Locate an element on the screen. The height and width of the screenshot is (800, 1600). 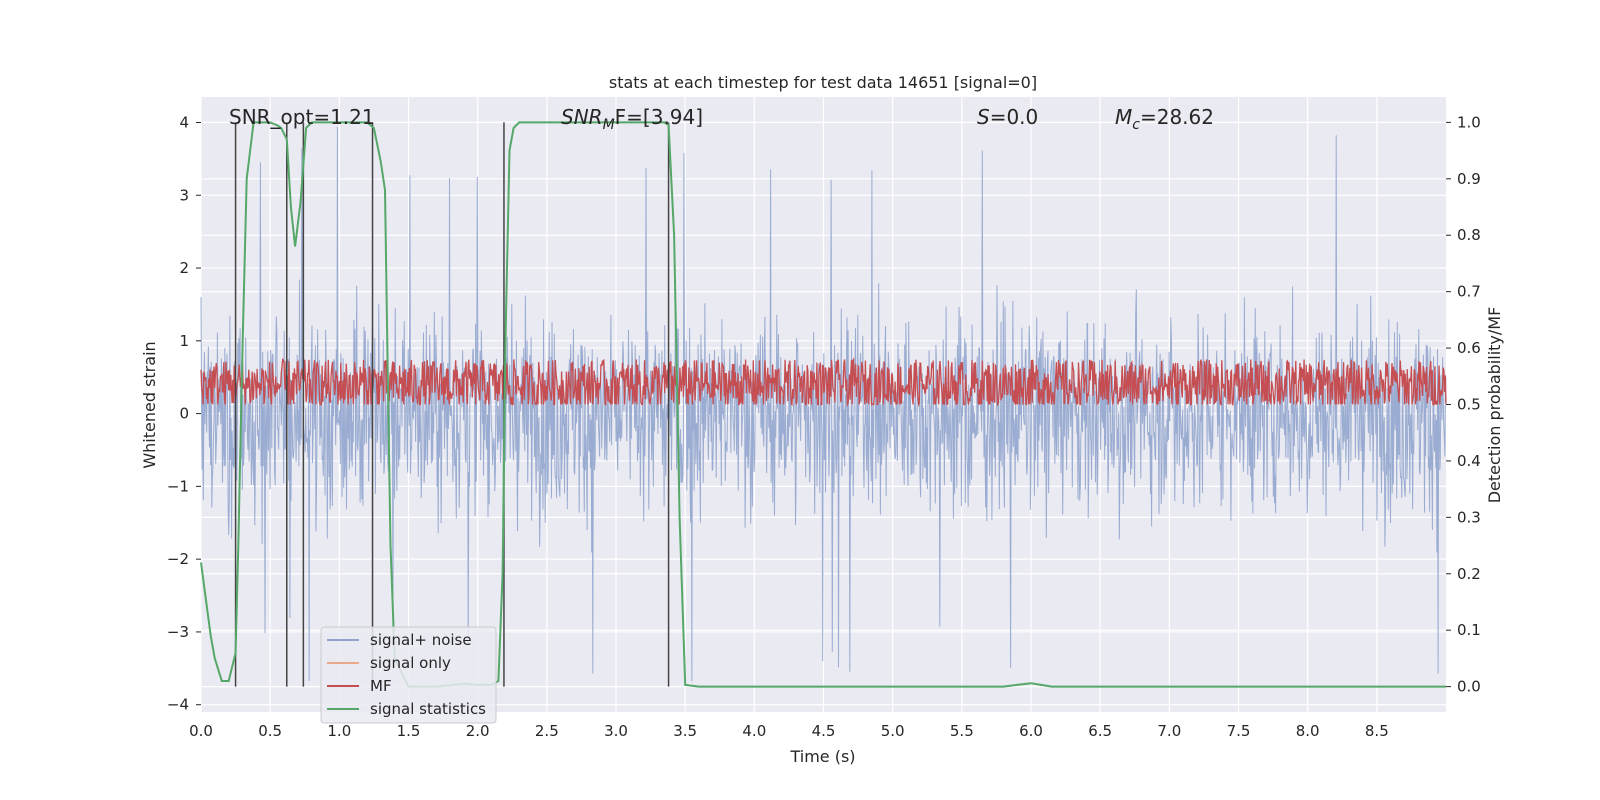
x-tick-label: 4.0 is located at coordinates (754, 731).